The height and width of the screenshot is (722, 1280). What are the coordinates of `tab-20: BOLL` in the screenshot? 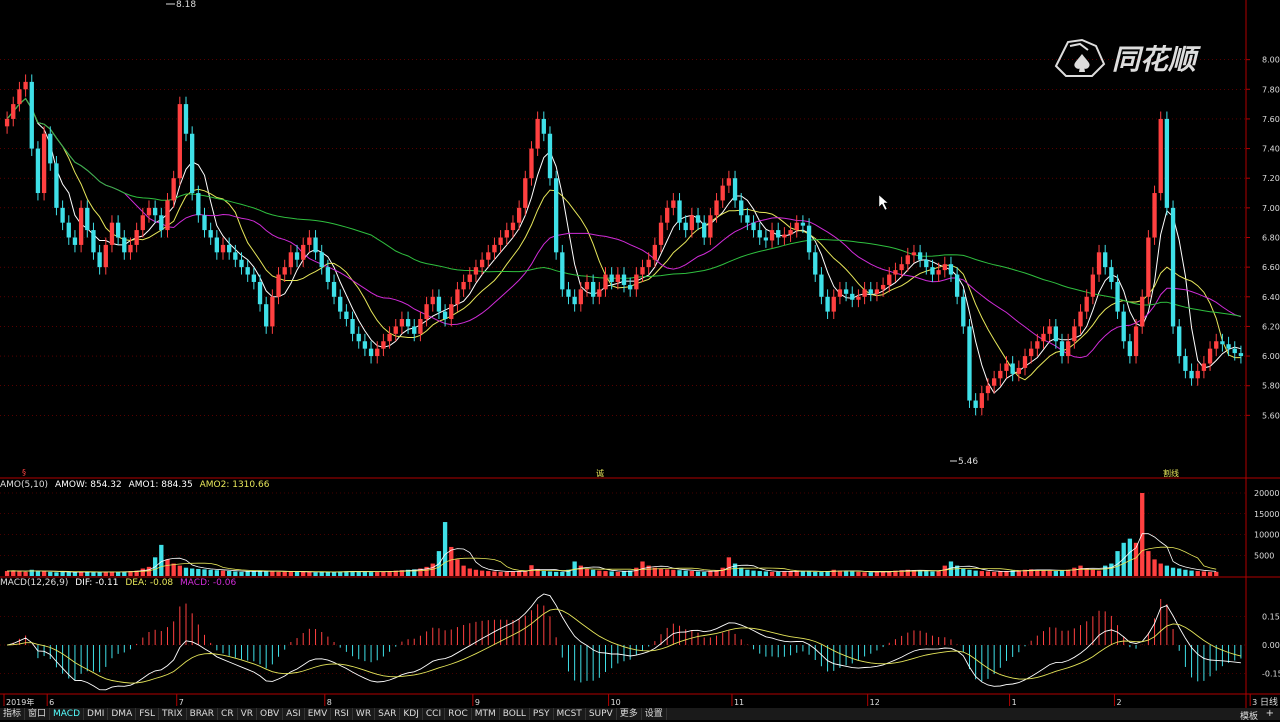 It's located at (515, 714).